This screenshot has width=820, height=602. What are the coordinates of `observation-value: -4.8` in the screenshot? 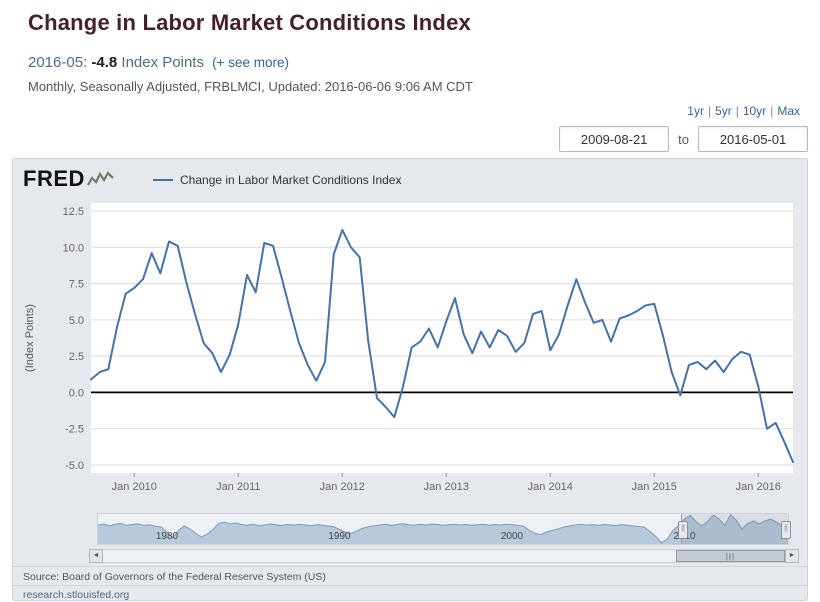 It's located at (104, 62).